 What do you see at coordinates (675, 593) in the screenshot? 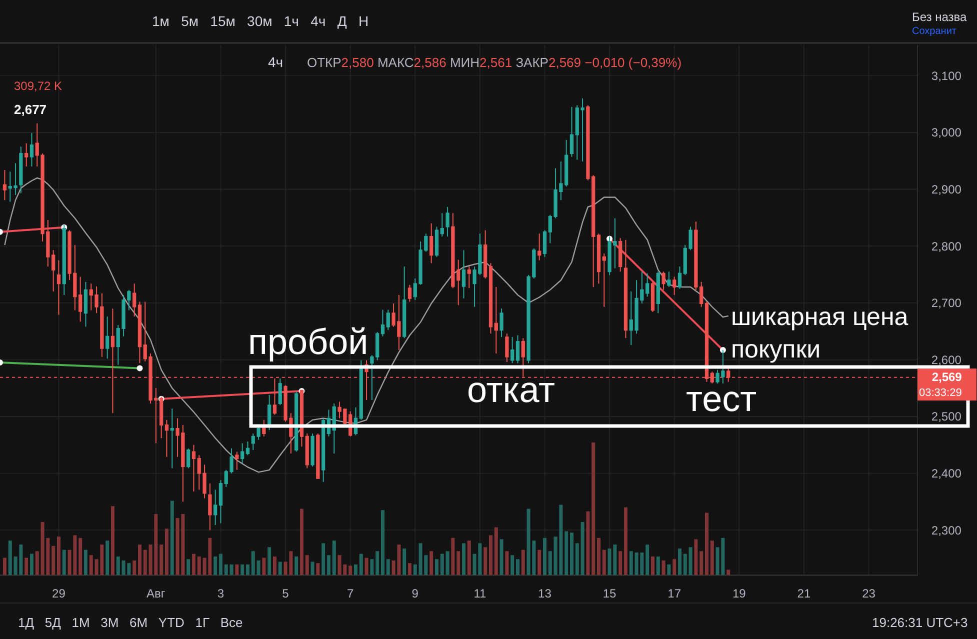
I see `x-tick-label: 17` at bounding box center [675, 593].